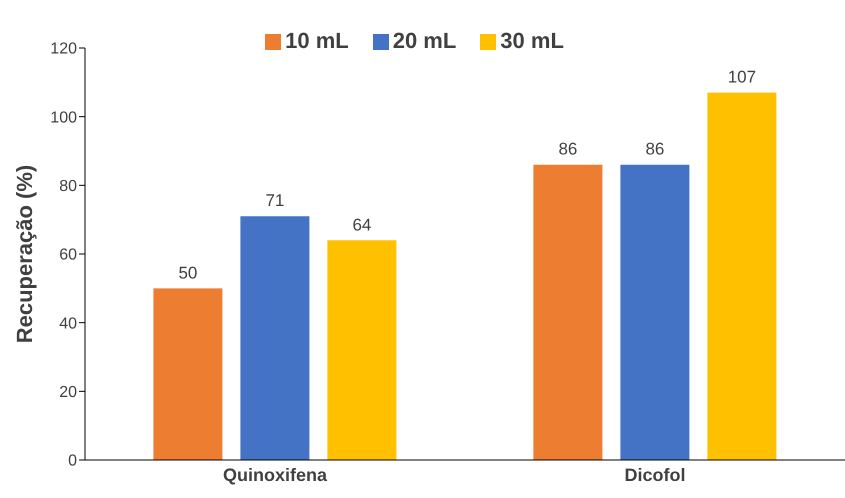  Describe the element at coordinates (73, 461) in the screenshot. I see `y-tick-label: 0` at that location.